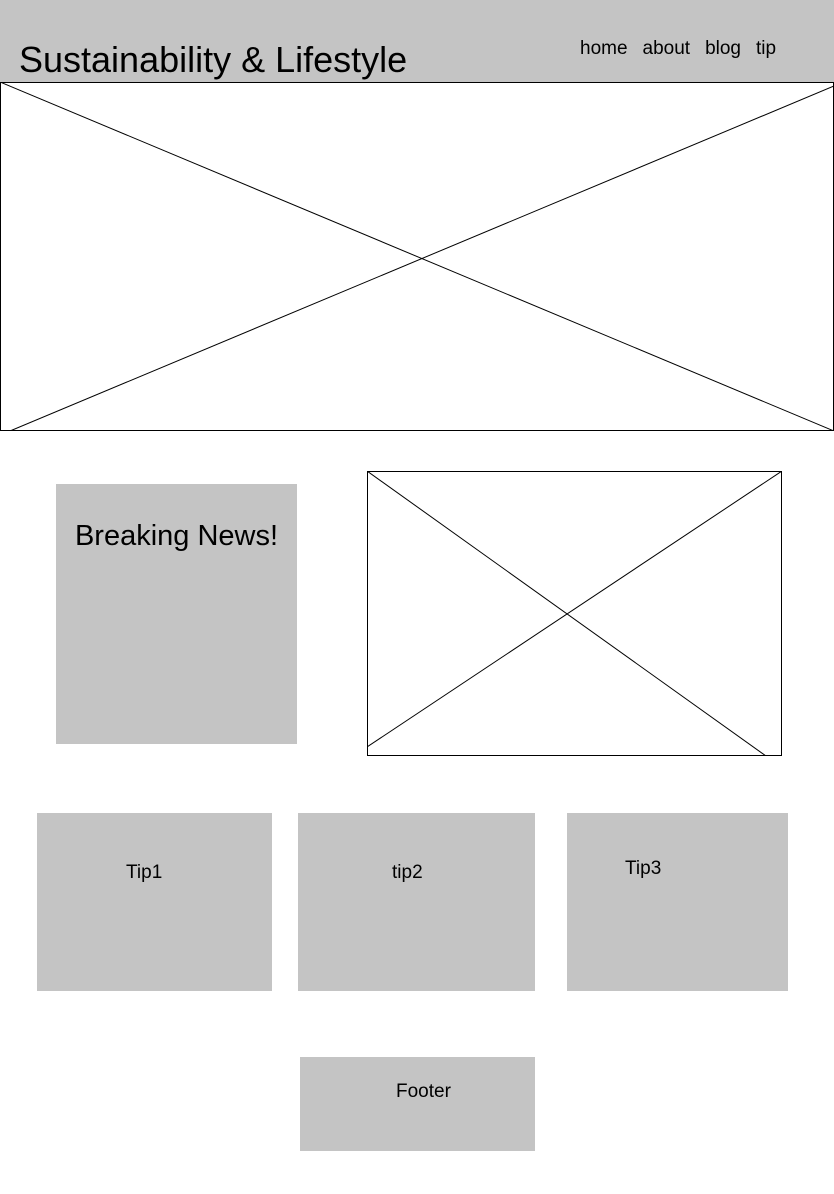 The height and width of the screenshot is (1194, 834). I want to click on nav-link-about: about, so click(666, 48).